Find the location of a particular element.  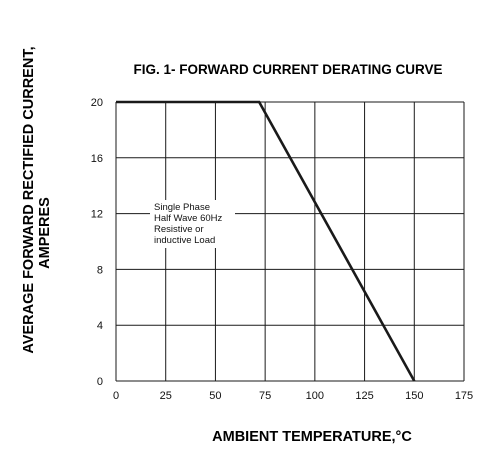

y-tick-label: 4 is located at coordinates (100, 326).